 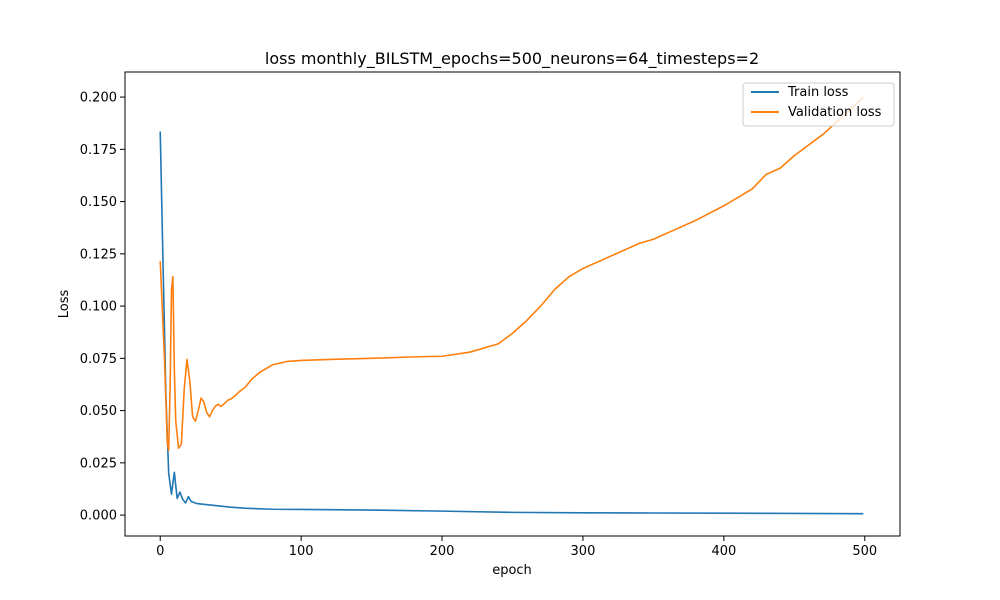 I want to click on y-tick-label: 0.025, so click(x=98, y=463).